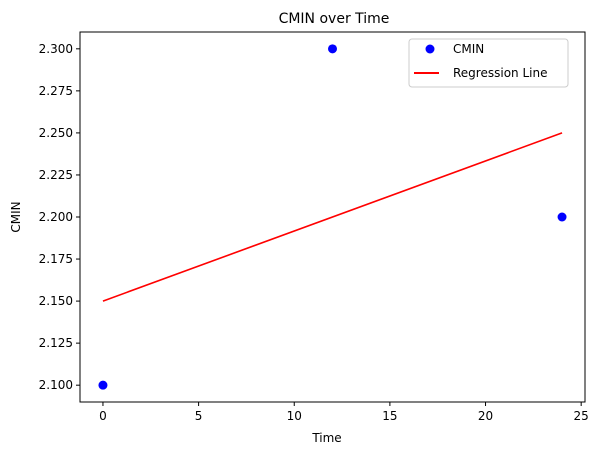  What do you see at coordinates (56, 301) in the screenshot?
I see `y-tick-label: 2.150` at bounding box center [56, 301].